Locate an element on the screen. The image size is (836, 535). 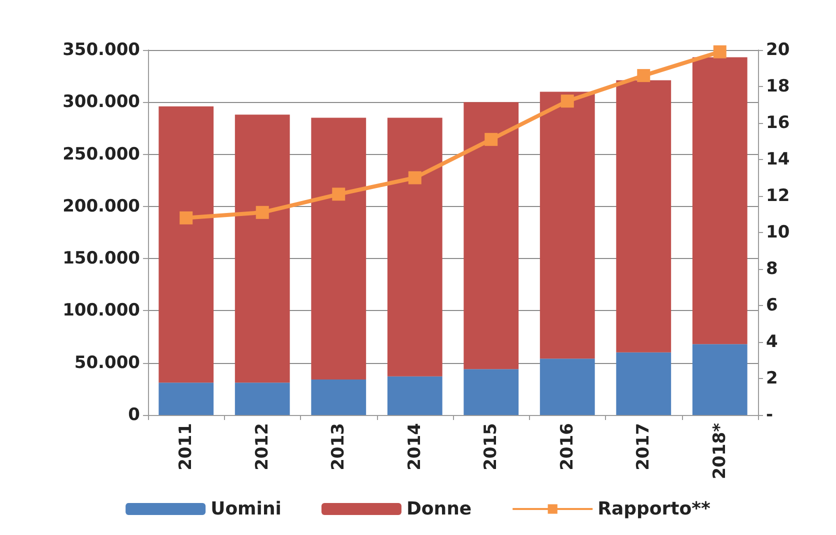
x-tick-label: 2012 is located at coordinates (262, 446).